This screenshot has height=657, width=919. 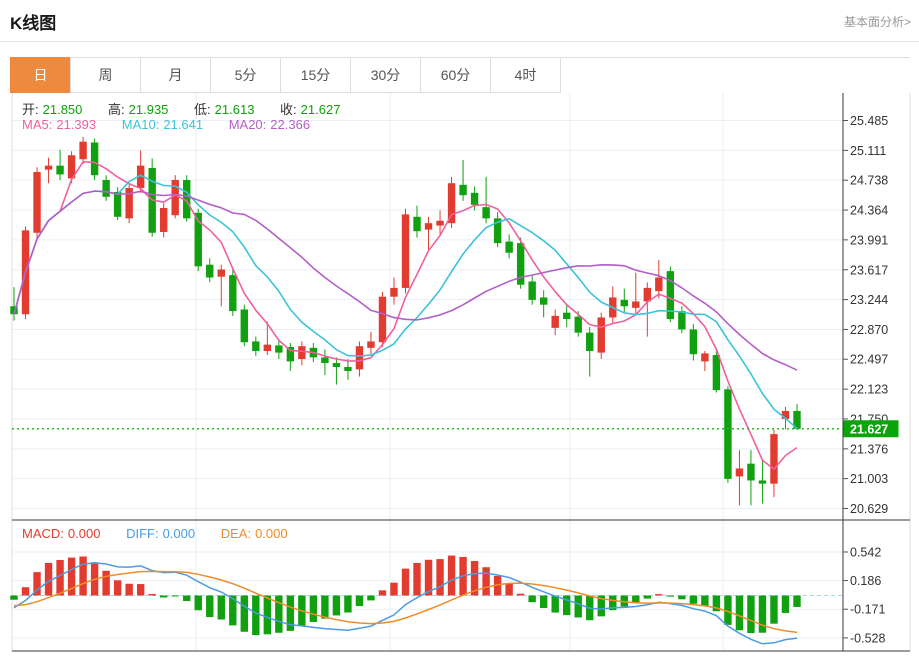 What do you see at coordinates (869, 300) in the screenshot?
I see `price-axis-label: 23.244` at bounding box center [869, 300].